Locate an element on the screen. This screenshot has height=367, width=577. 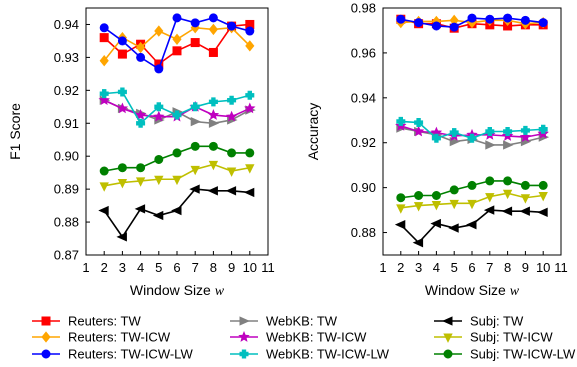
y-tick-label: 0.92 is located at coordinates (363, 142).